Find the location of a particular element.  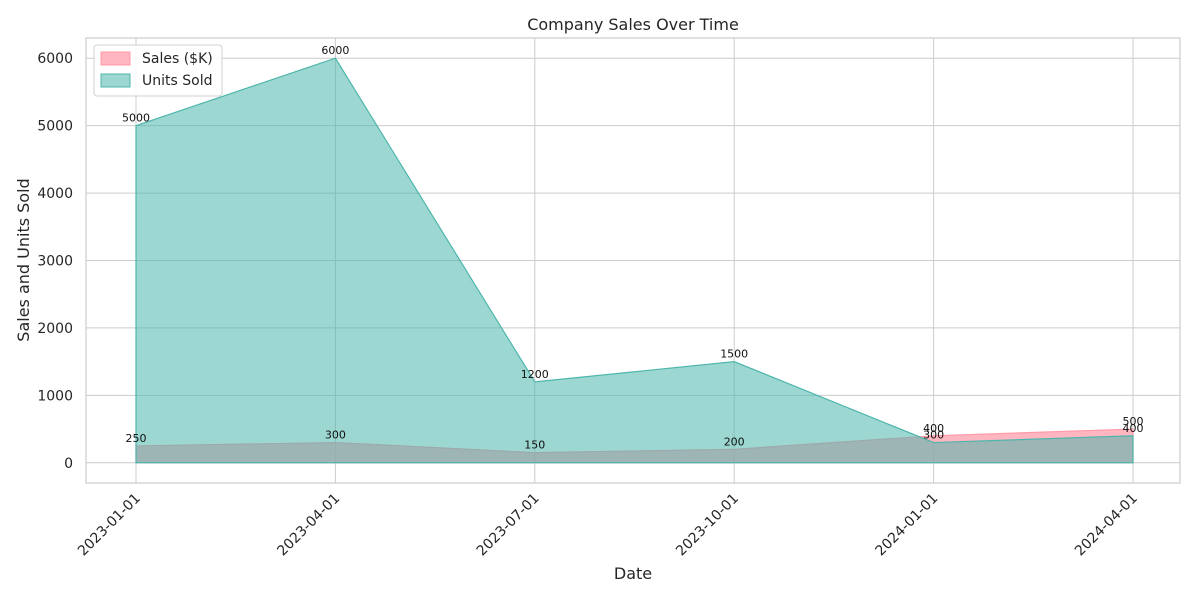

y-axis-ticks: 0 1000 2000 3000 4000 5000 6000 is located at coordinates (55, 261).